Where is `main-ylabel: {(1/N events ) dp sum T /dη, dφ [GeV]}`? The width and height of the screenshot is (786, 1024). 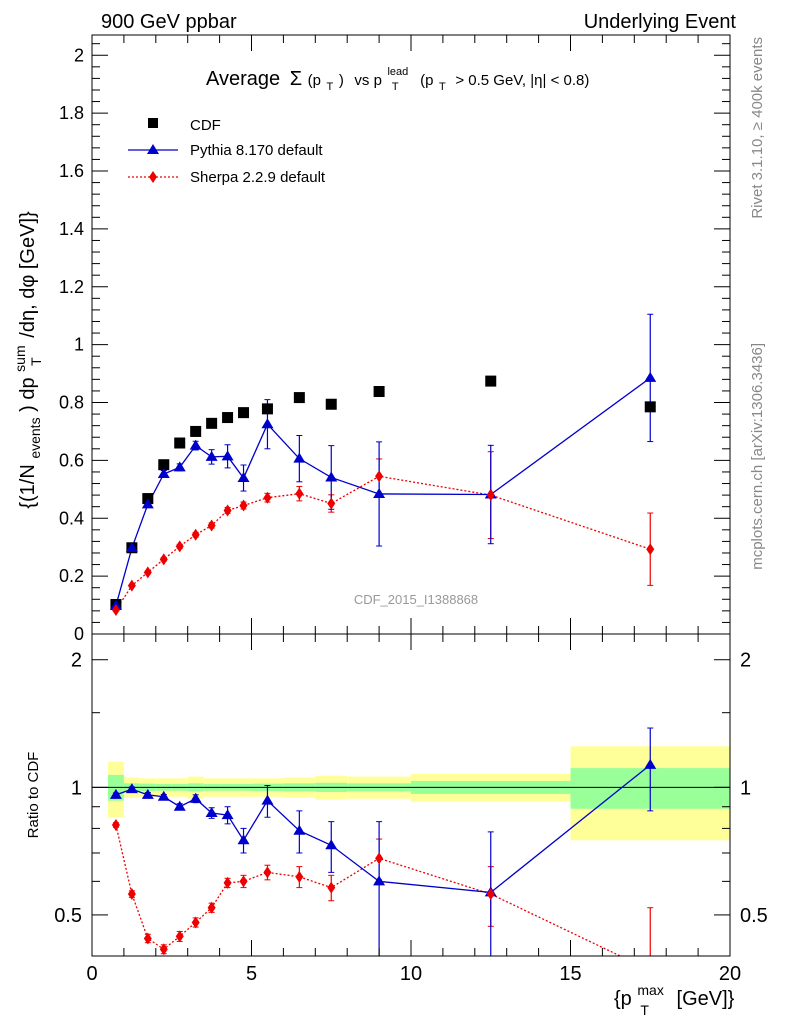
main-ylabel: {(1/N events ) dp sum T /dη, dφ [GeV]} is located at coordinates (27, 360).